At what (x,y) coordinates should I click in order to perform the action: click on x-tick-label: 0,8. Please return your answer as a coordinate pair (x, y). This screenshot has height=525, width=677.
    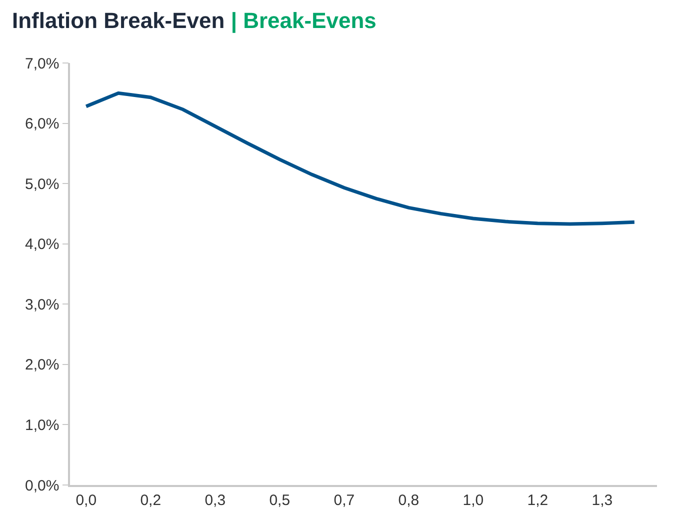
    Looking at the image, I should click on (409, 500).